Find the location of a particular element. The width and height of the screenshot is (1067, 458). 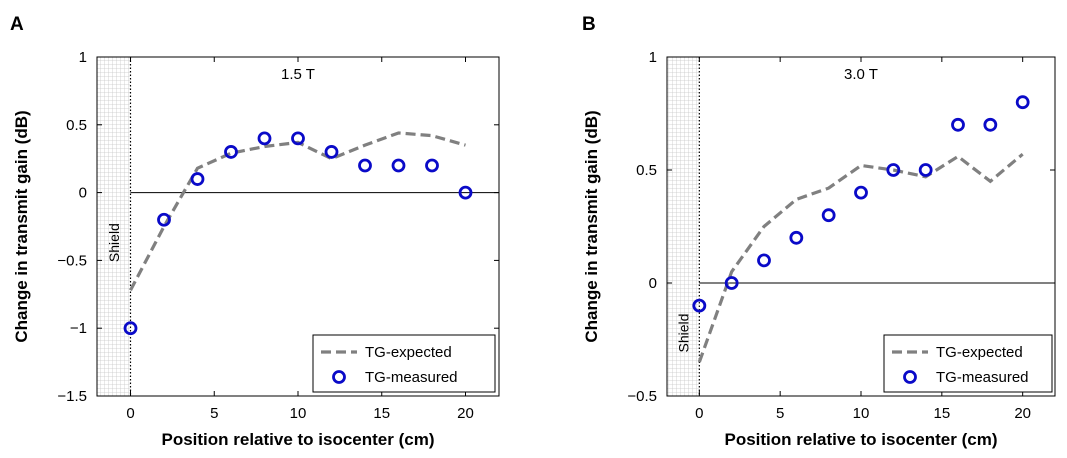

field-strength-label: 3.0 T is located at coordinates (861, 74).